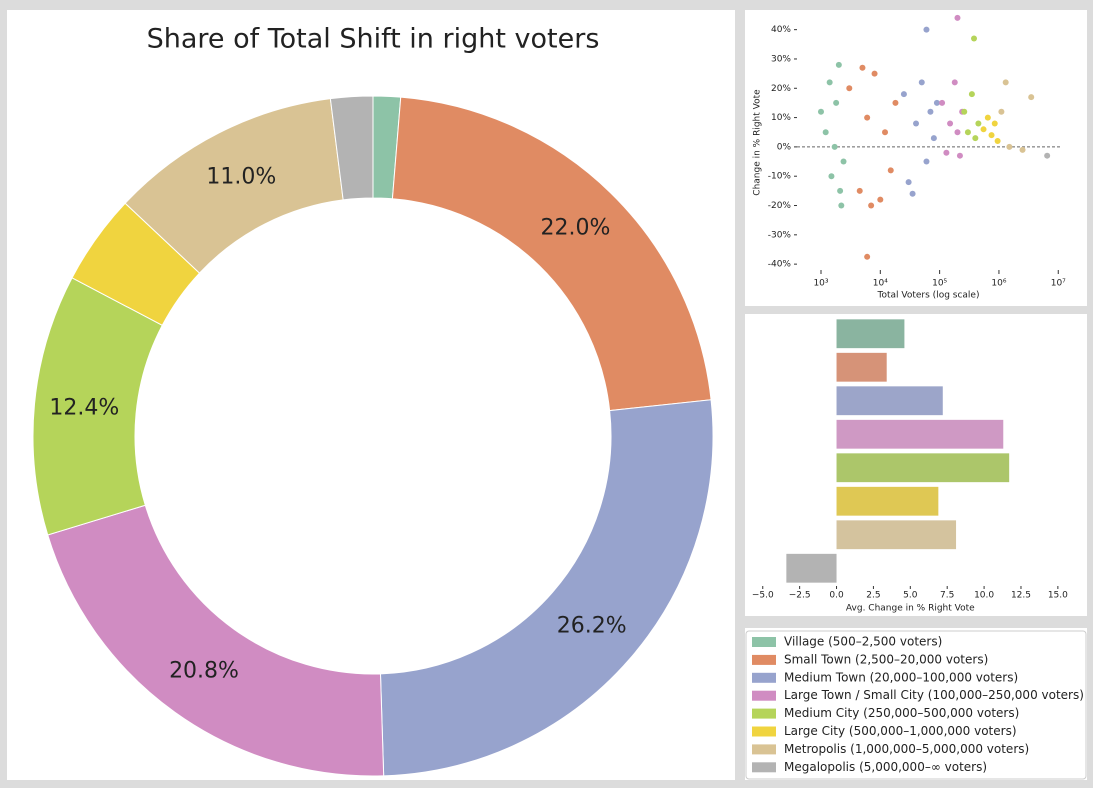 This screenshot has width=1093, height=788. Describe the element at coordinates (551, 254) in the screenshot. I see `pie-slice` at that location.